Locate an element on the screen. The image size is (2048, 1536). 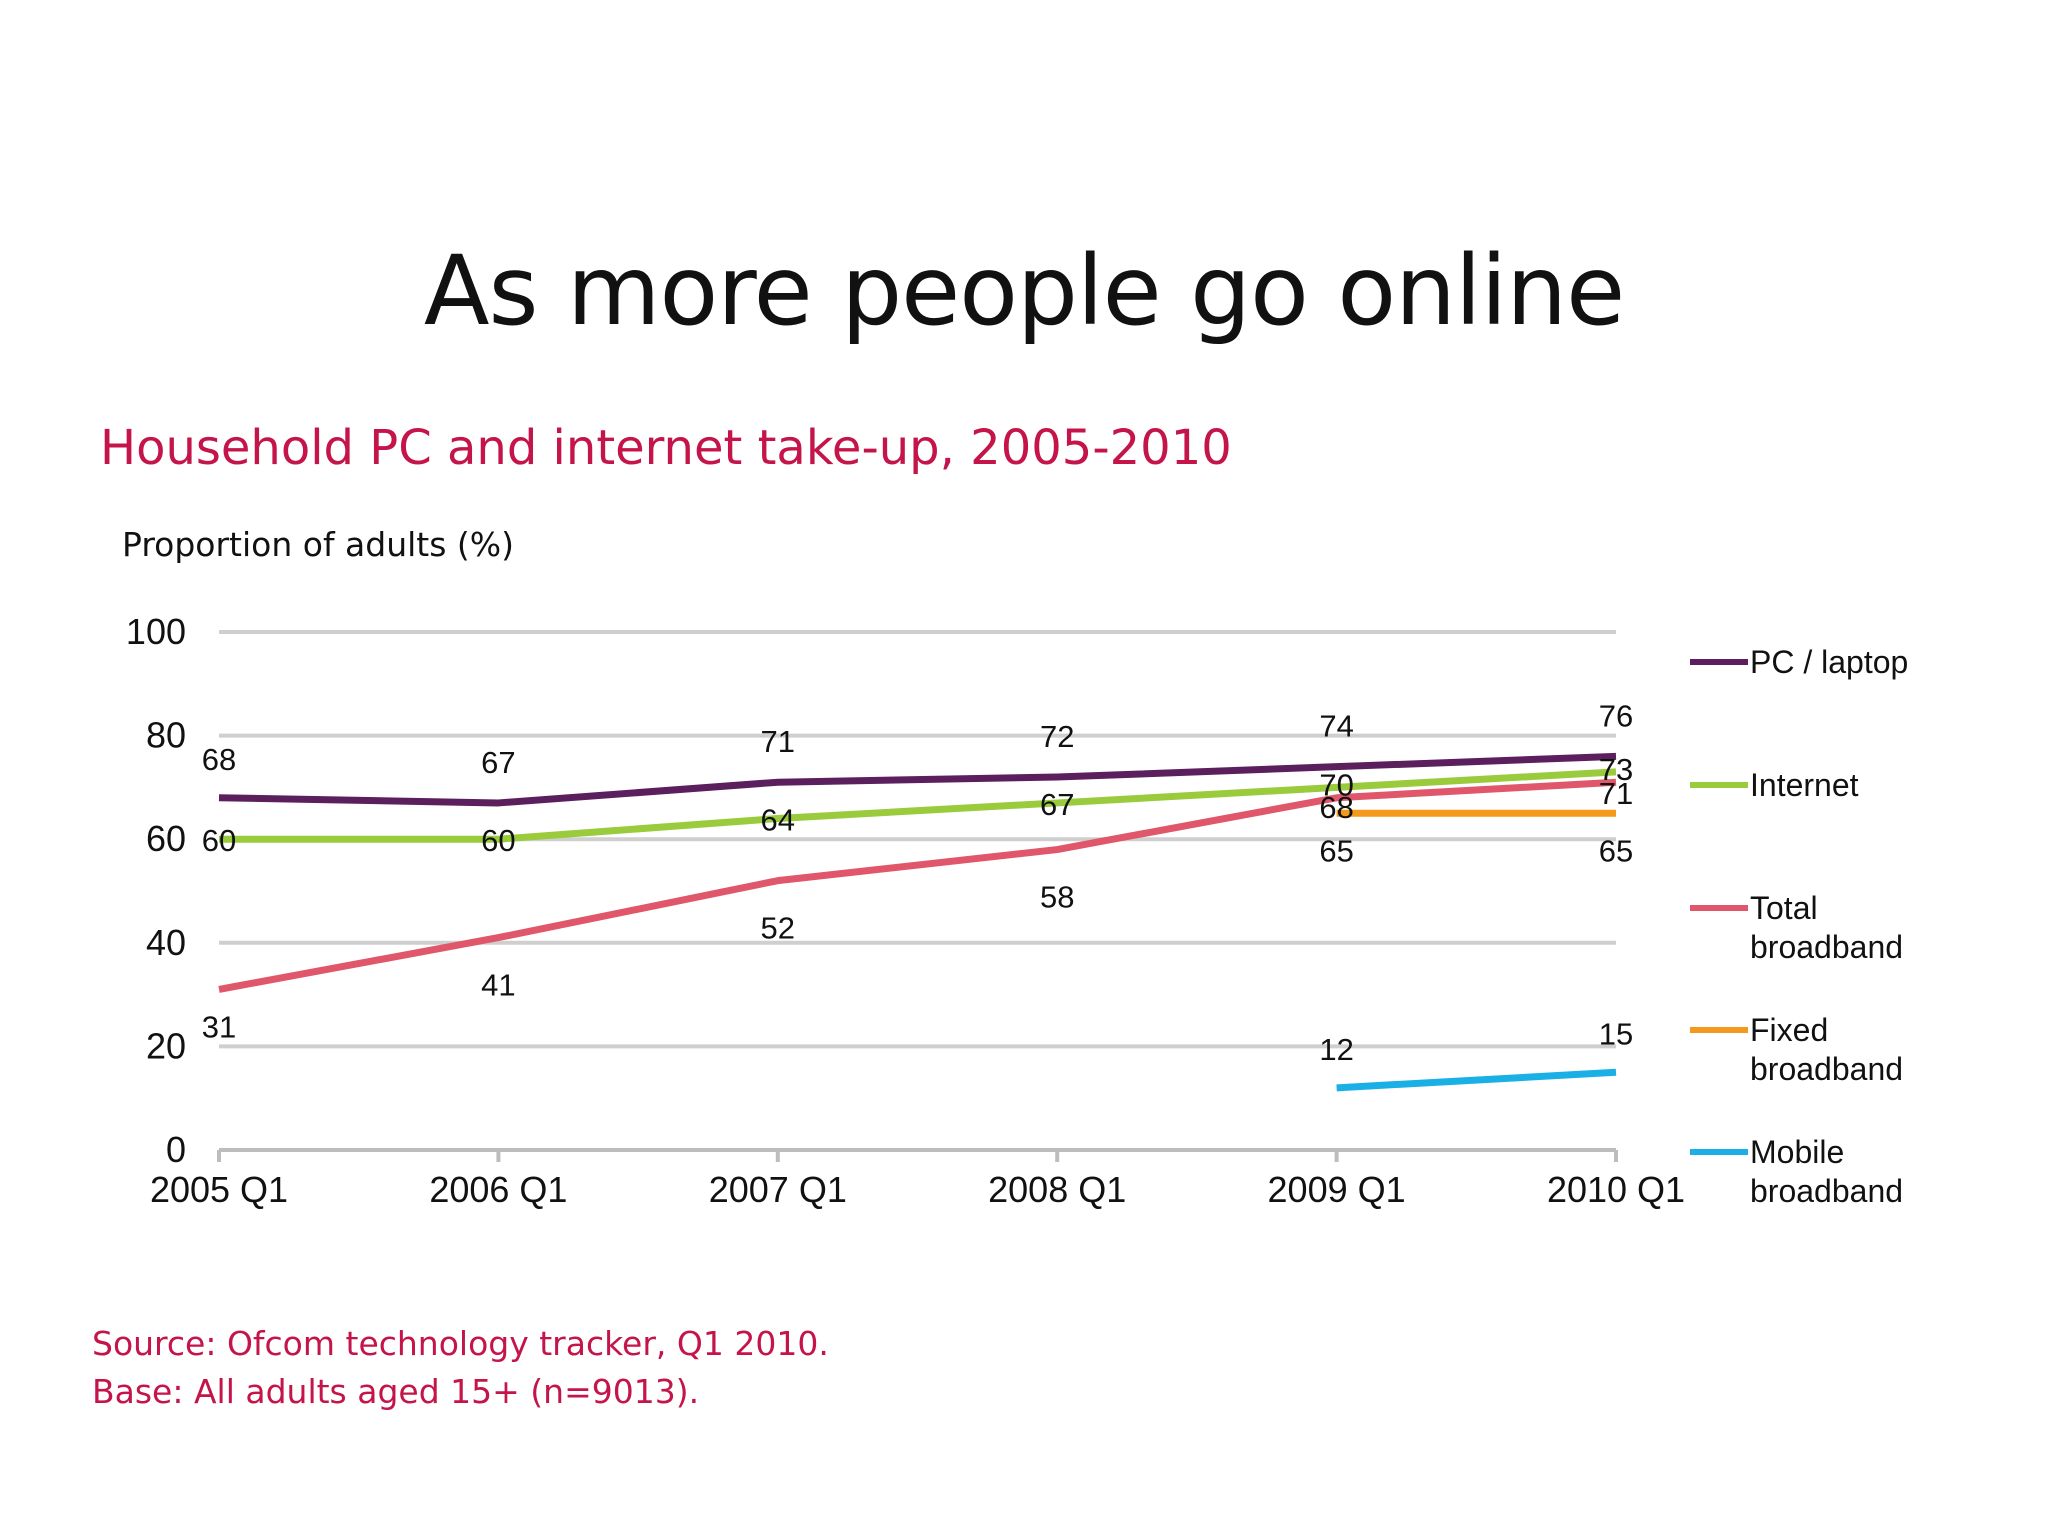
data-label: 15 is located at coordinates (1616, 1033).